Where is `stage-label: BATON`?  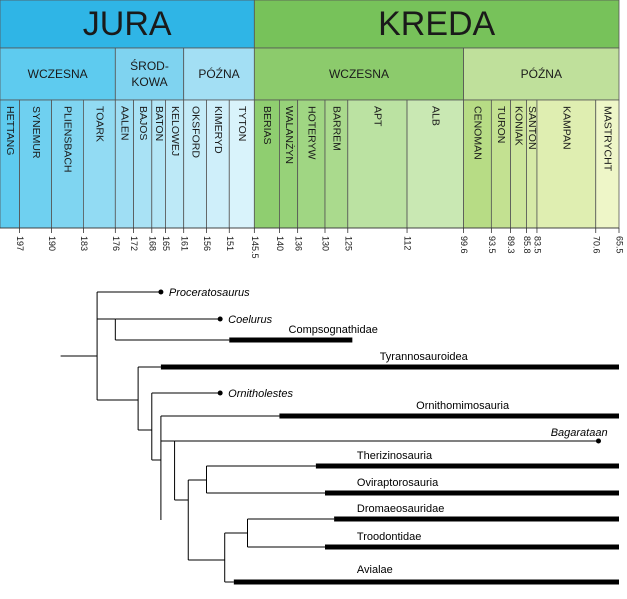 stage-label: BATON is located at coordinates (159, 123).